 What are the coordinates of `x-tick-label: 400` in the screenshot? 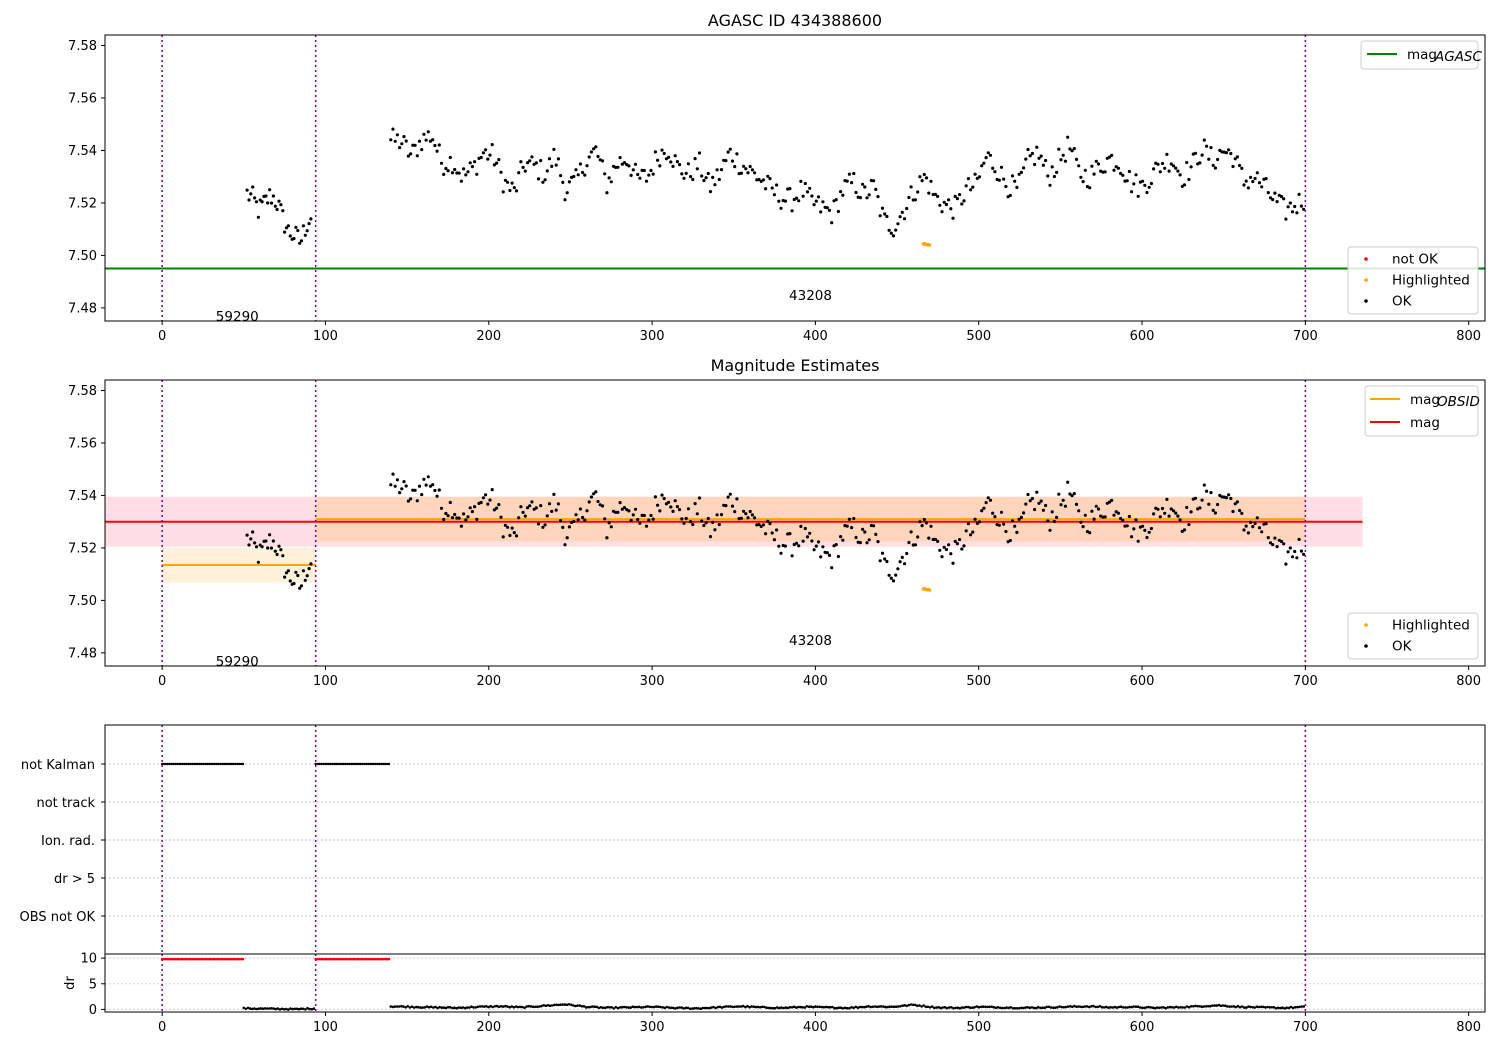 It's located at (815, 681).